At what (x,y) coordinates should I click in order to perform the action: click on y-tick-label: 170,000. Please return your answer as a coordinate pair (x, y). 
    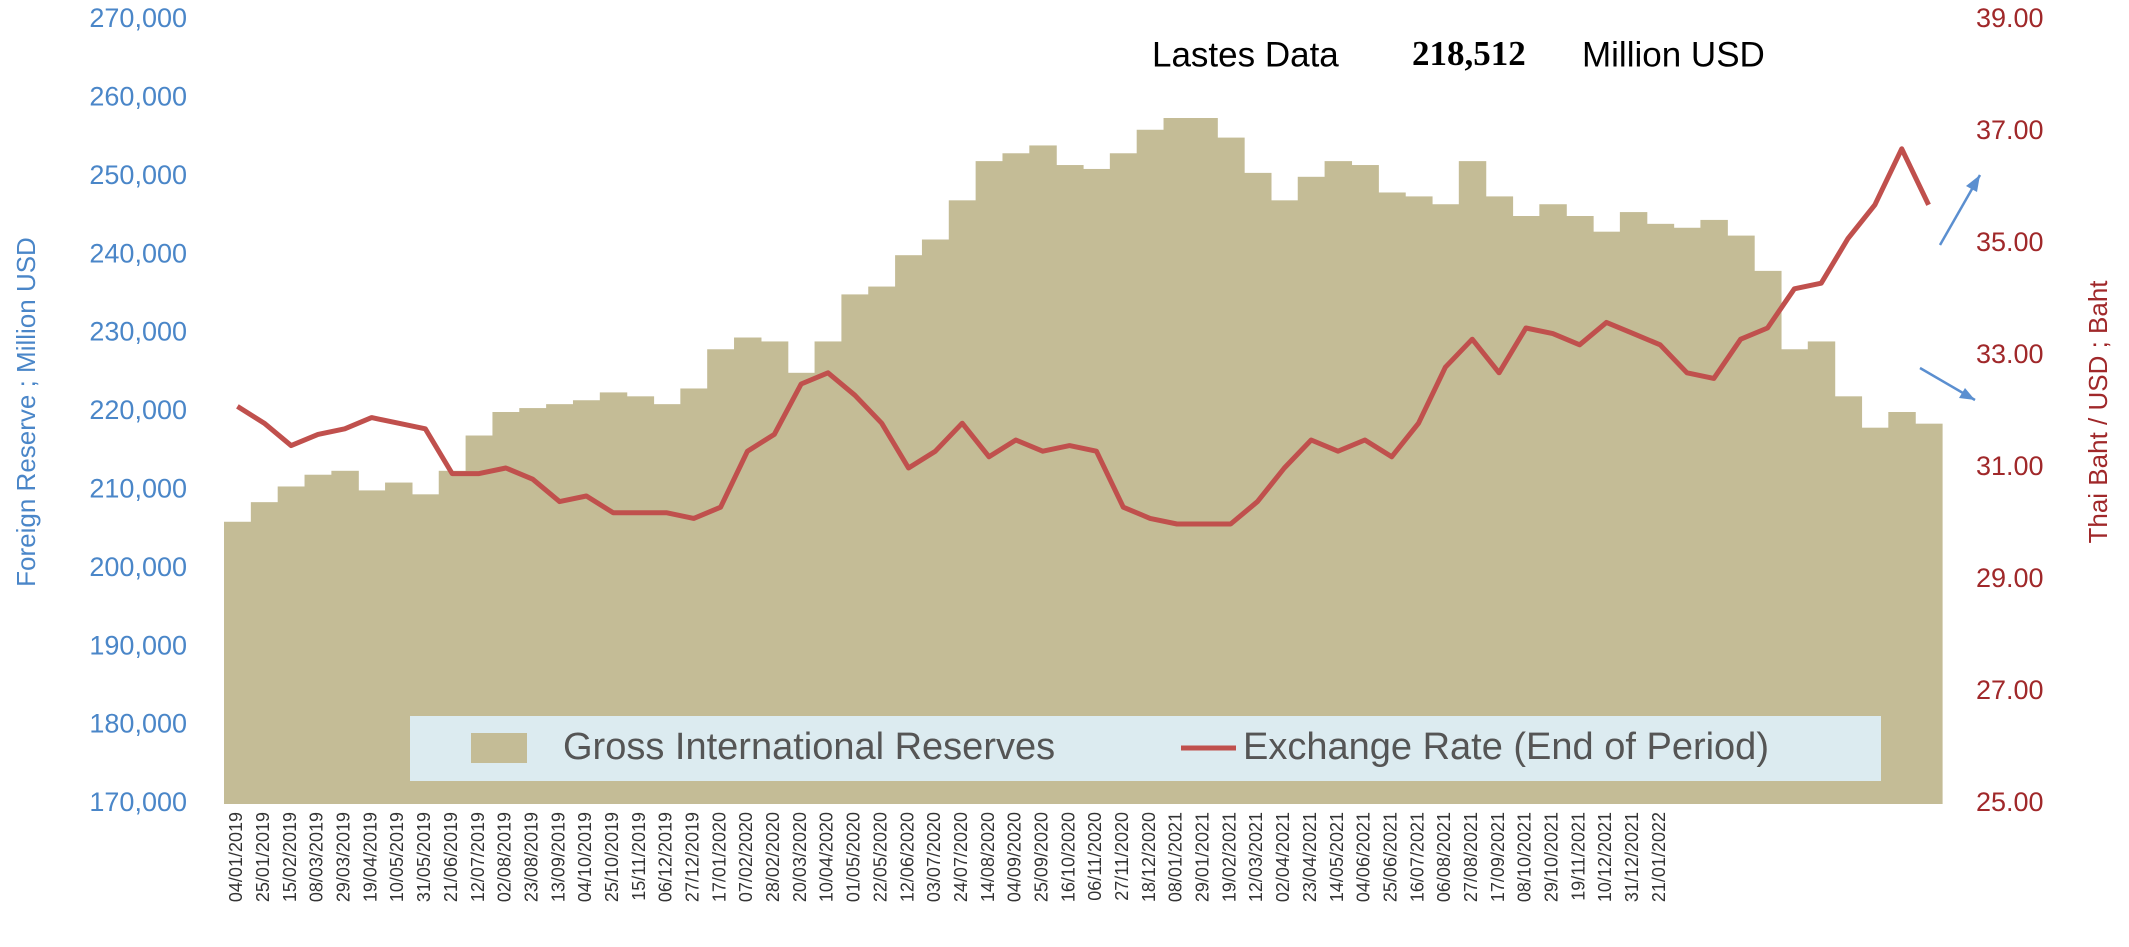
    Looking at the image, I should click on (138, 802).